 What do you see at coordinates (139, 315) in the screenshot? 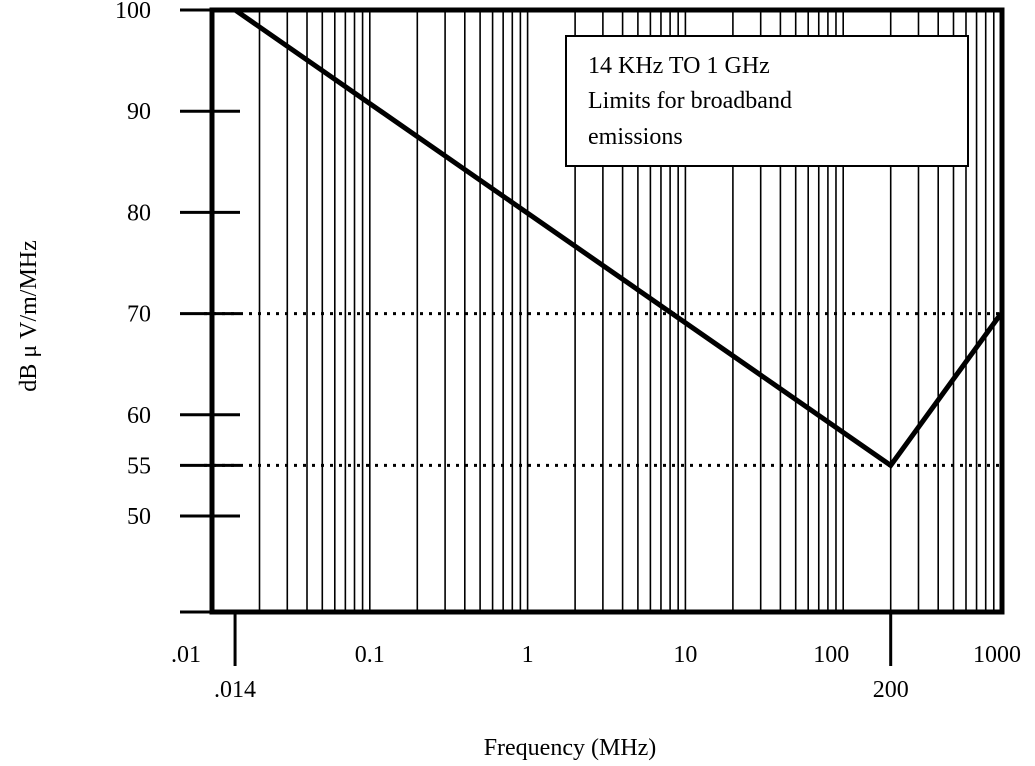
I see `y-tick-label: 70` at bounding box center [139, 315].